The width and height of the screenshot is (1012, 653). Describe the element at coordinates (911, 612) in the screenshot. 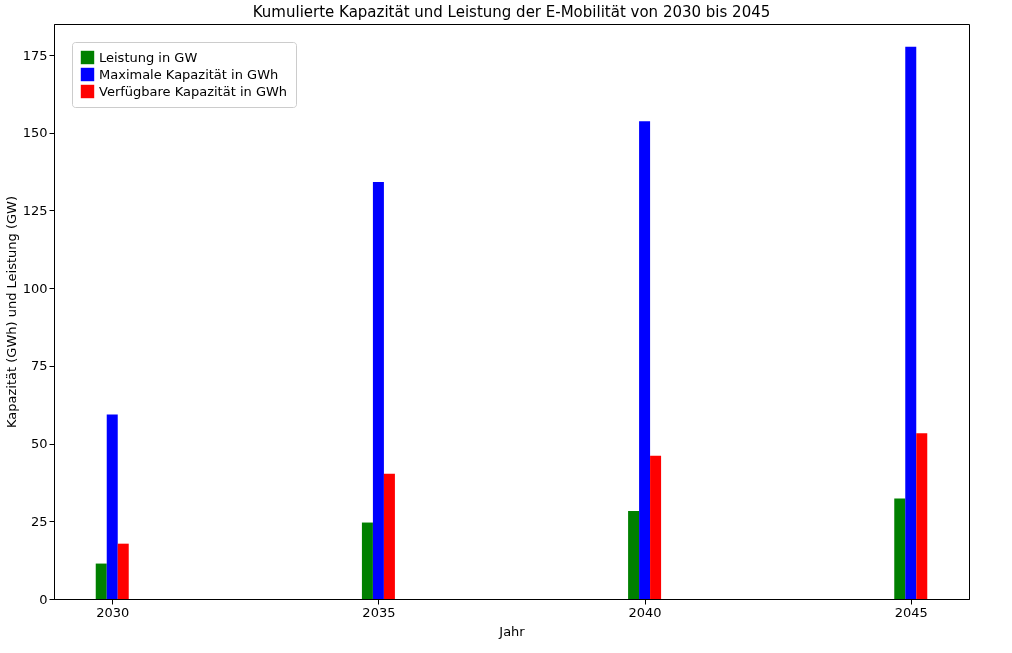

I see `x-tick-label: 2045` at that location.